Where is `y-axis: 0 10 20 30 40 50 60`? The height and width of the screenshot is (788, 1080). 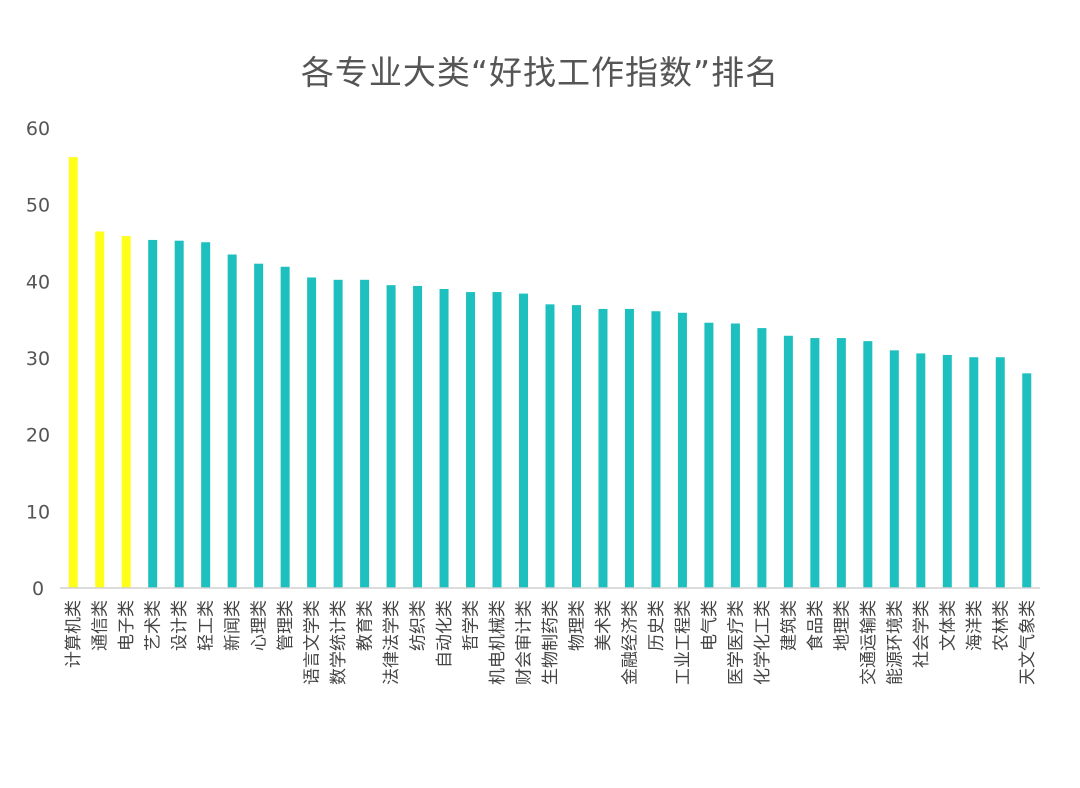
y-axis: 0 10 20 30 40 50 60 is located at coordinates (38, 359).